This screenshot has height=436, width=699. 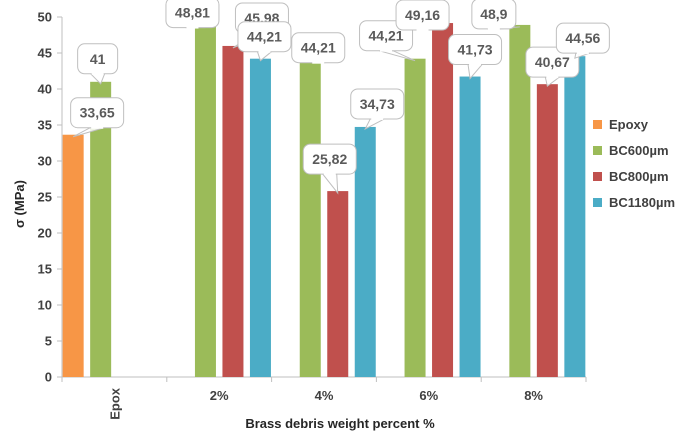 I want to click on x-tick-label: 6%, so click(x=428, y=395).